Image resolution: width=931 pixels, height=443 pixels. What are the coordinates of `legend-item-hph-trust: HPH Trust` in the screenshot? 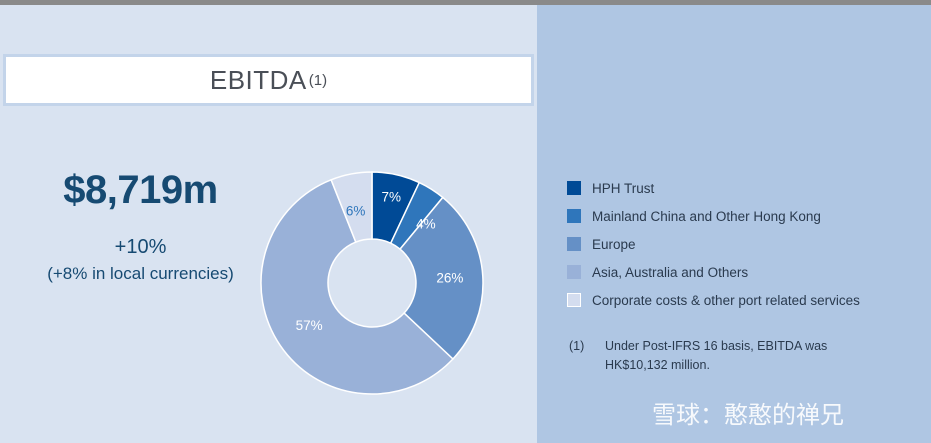 It's located at (713, 188).